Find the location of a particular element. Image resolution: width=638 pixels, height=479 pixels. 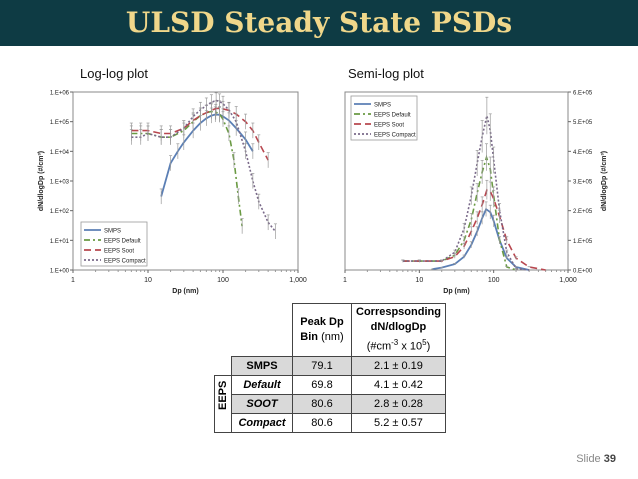

conc-header-mid: x 10 is located at coordinates (410, 346).